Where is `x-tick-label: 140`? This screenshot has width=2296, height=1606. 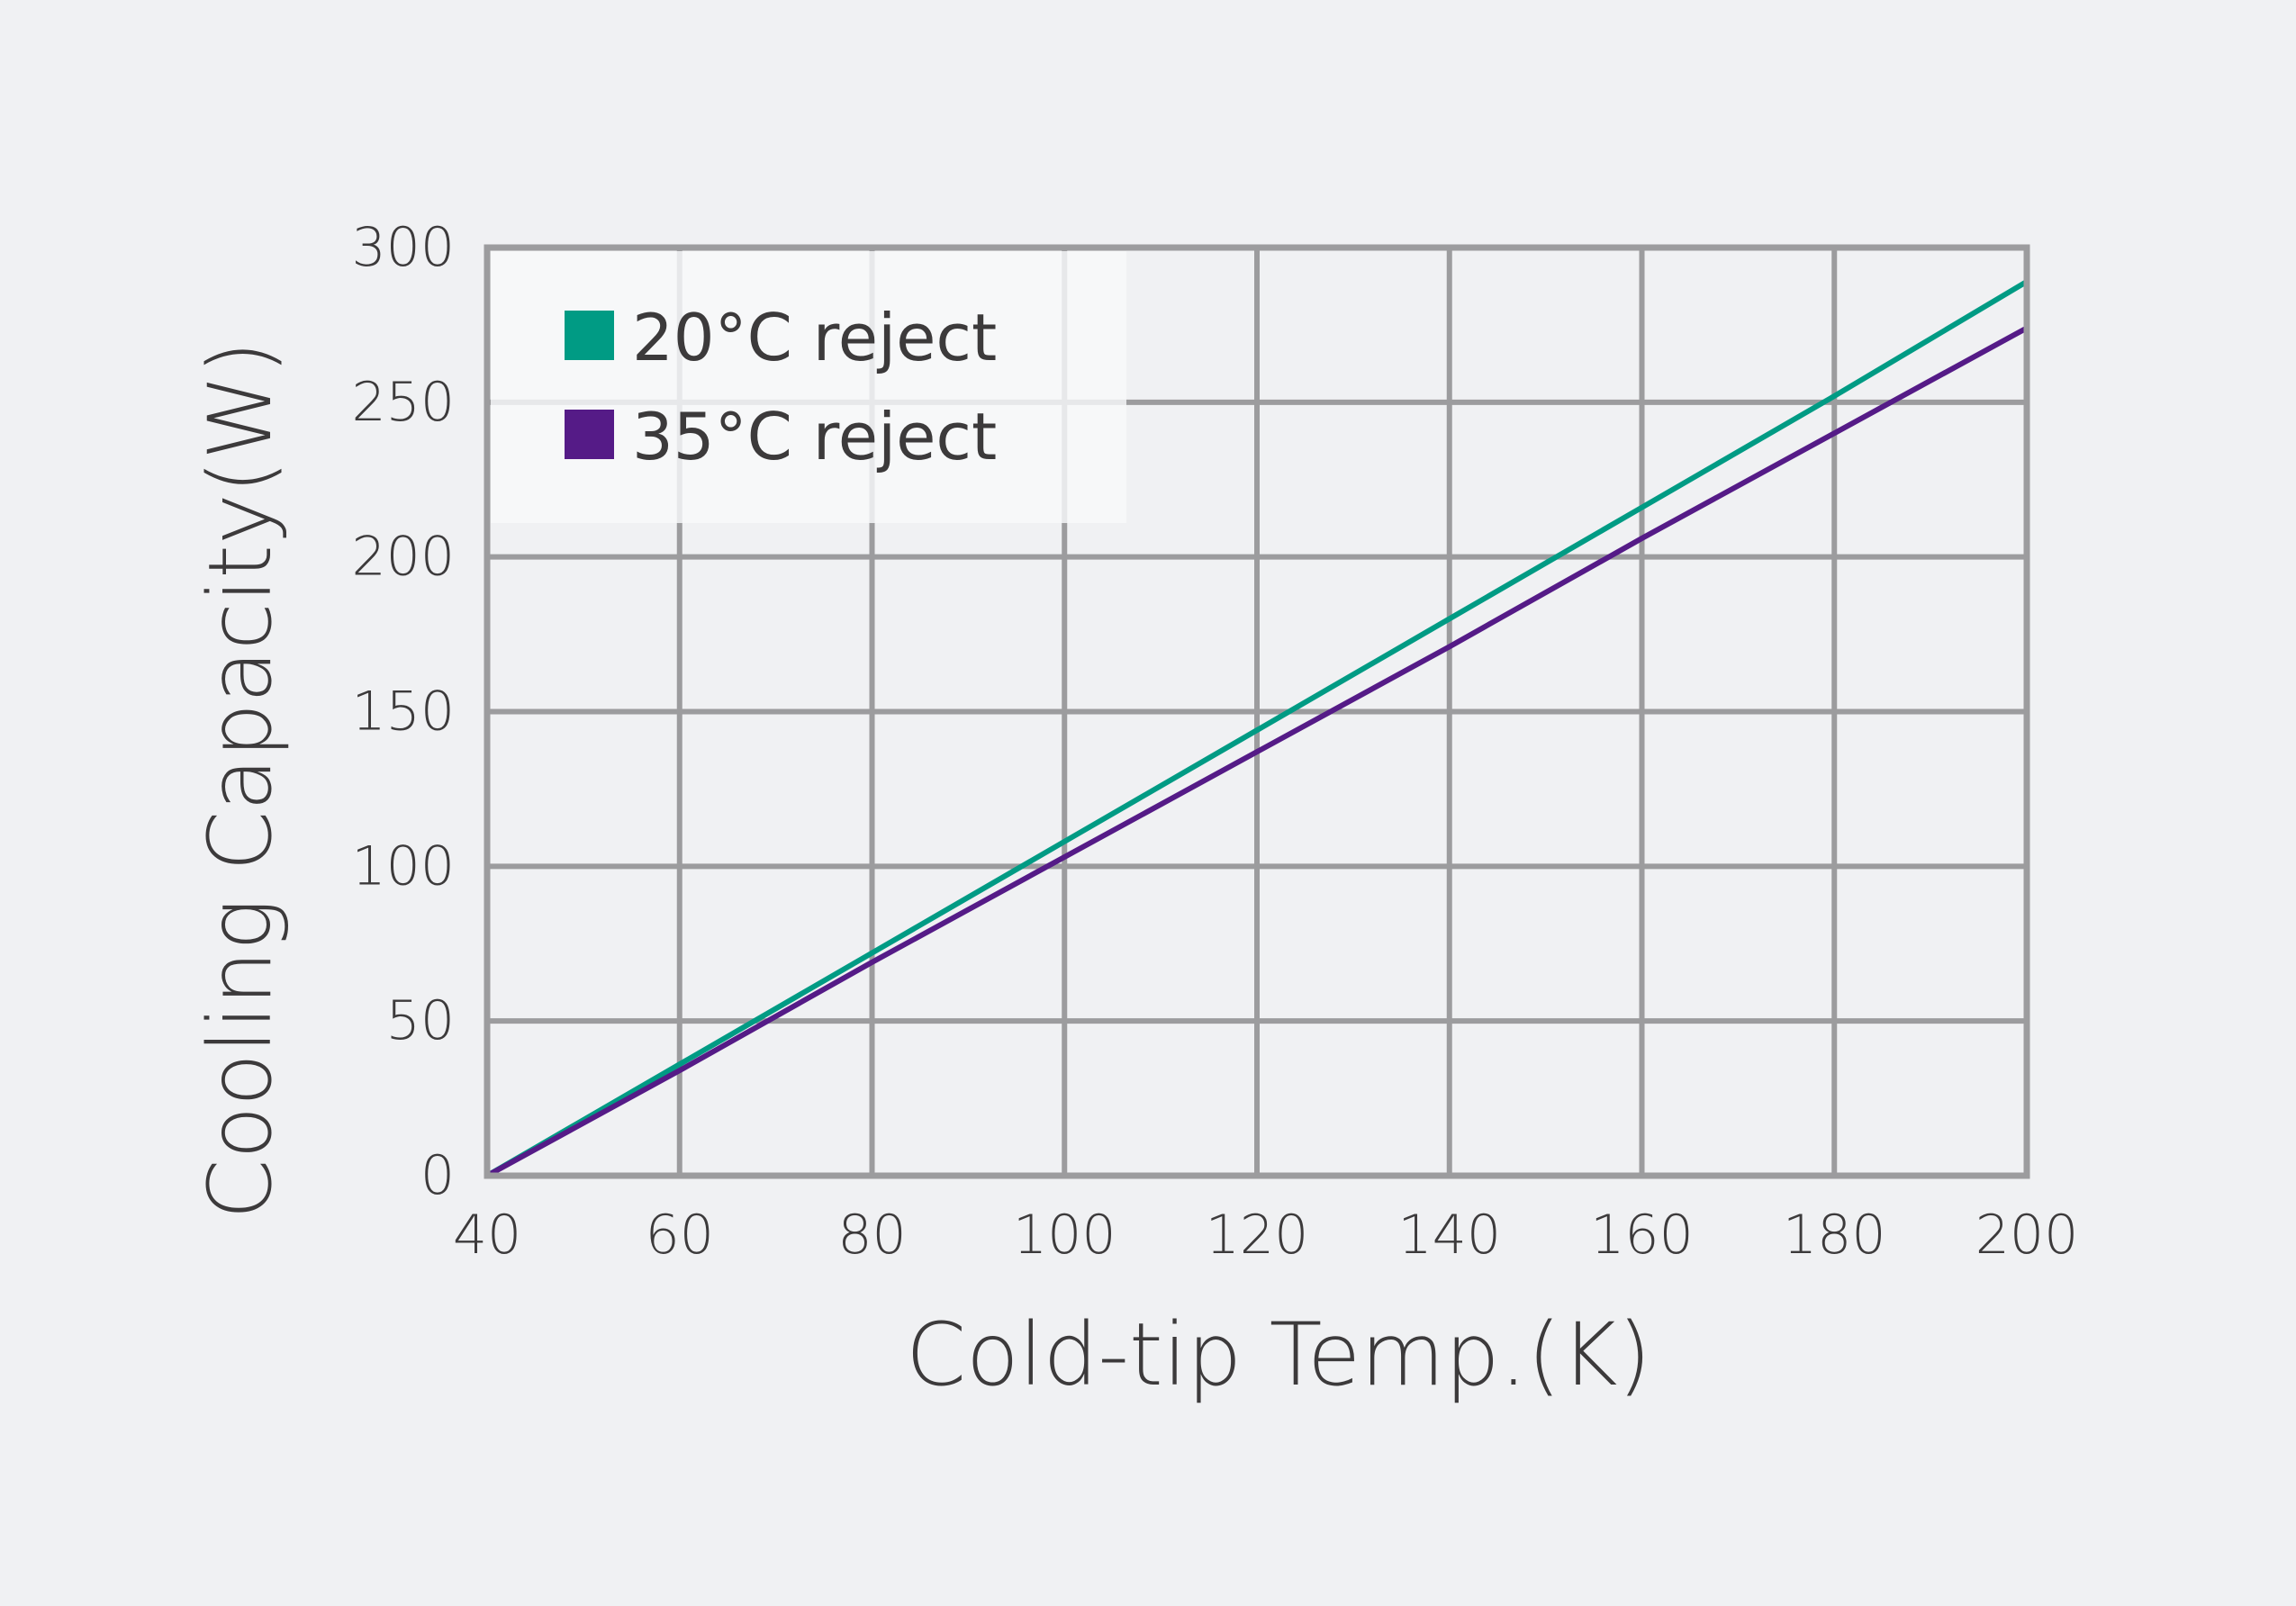 x-tick-label: 140 is located at coordinates (1449, 1235).